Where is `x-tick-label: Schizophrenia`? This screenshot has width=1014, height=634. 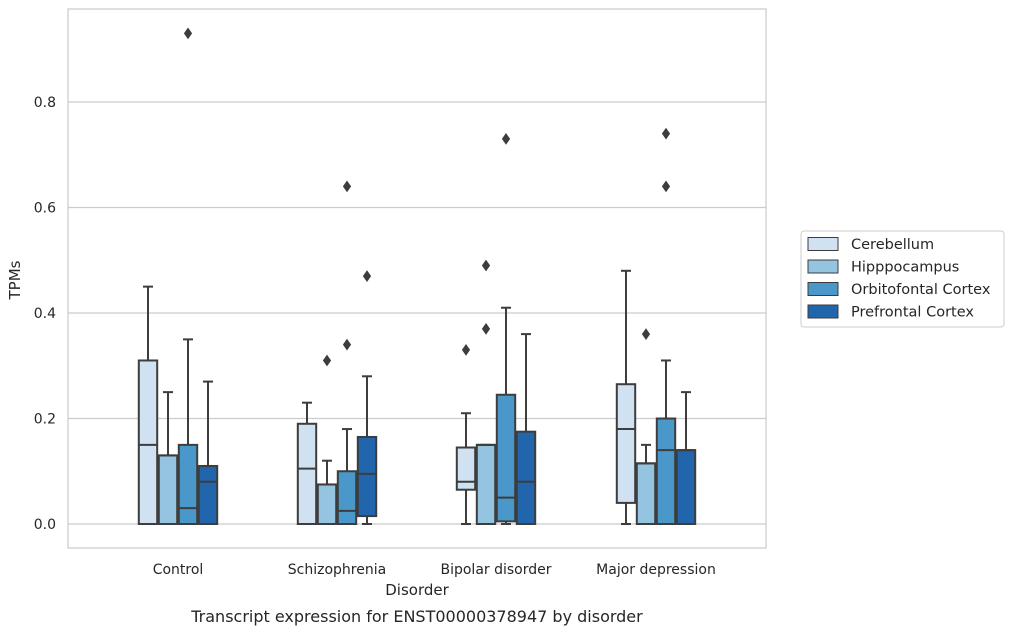
x-tick-label: Schizophrenia is located at coordinates (337, 570).